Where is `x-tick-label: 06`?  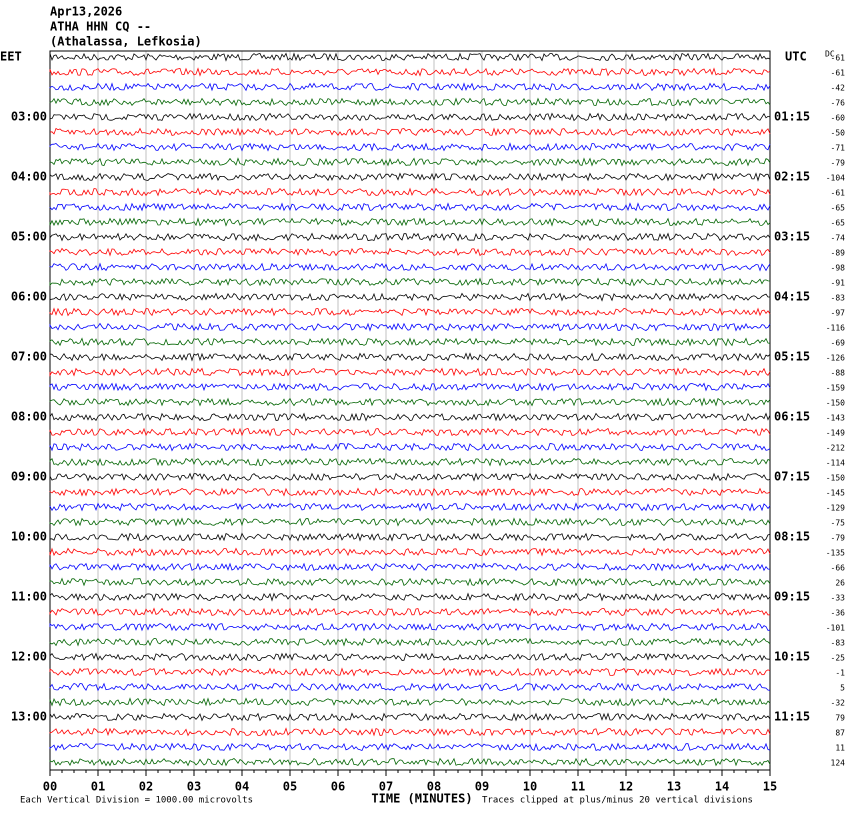 x-tick-label: 06 is located at coordinates (338, 787).